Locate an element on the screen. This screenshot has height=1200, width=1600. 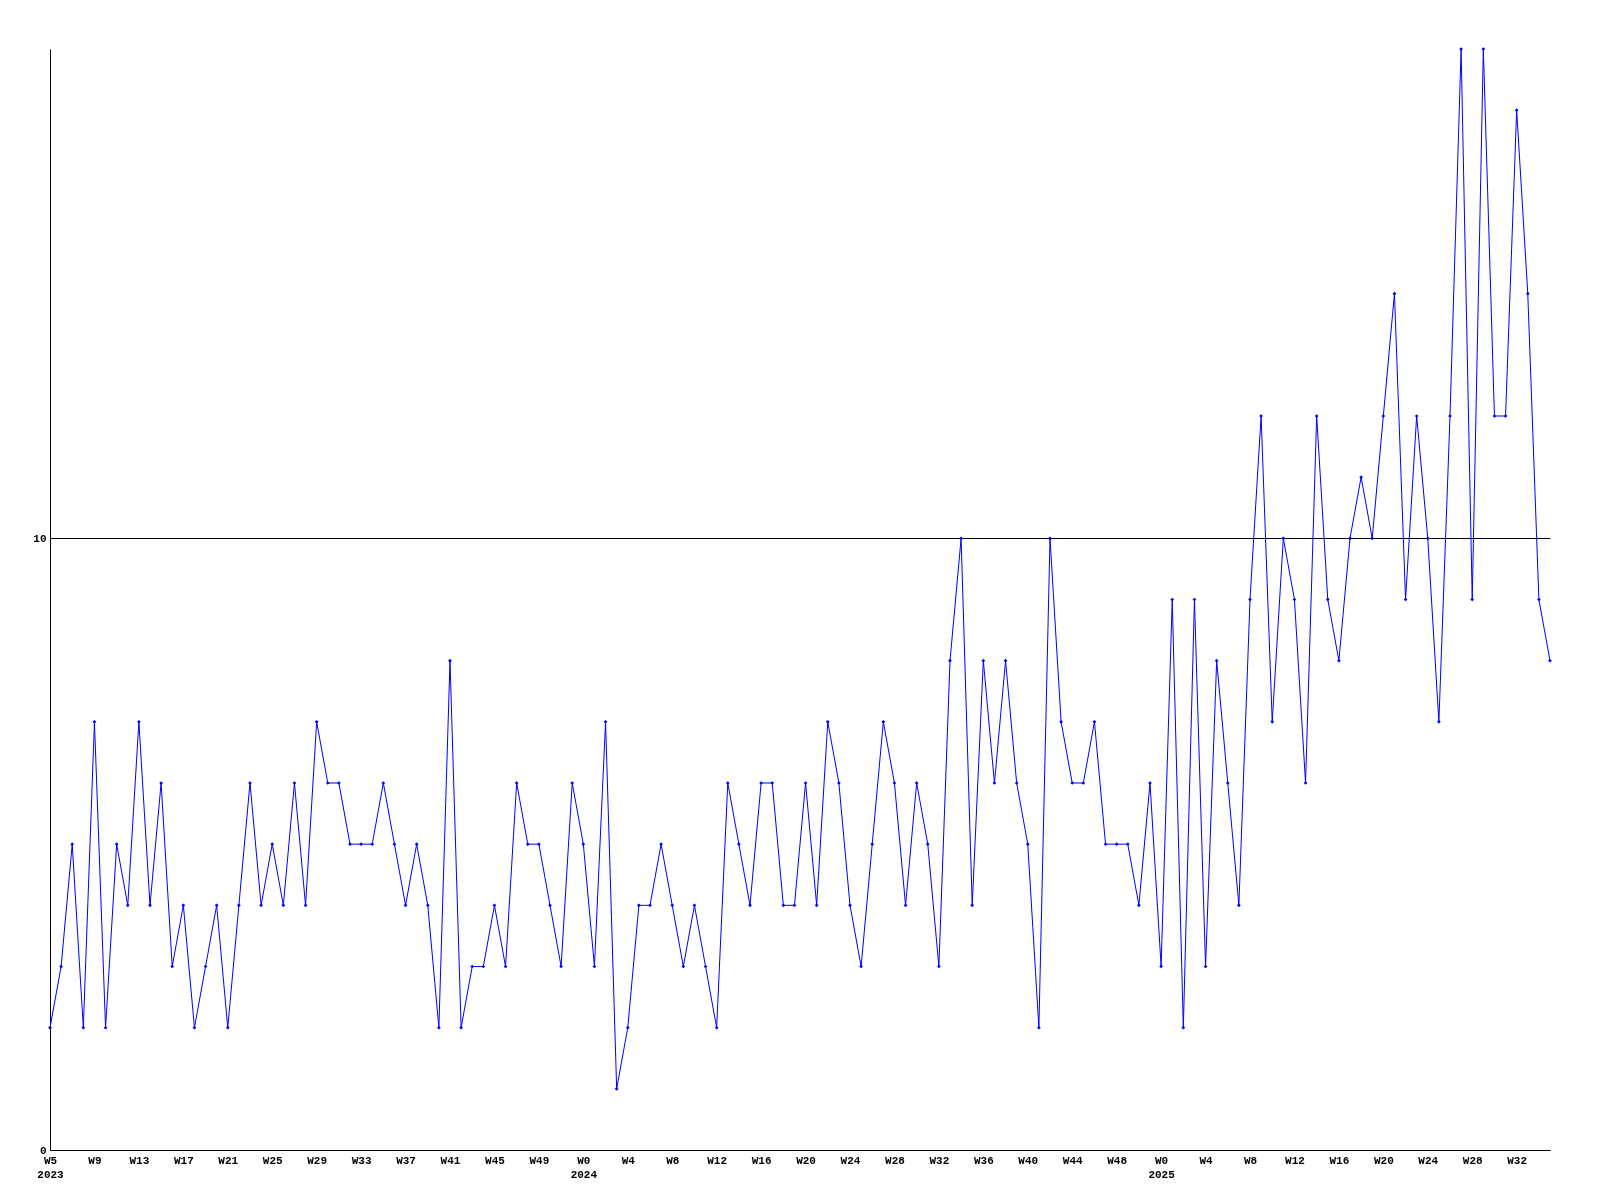
x-tick-label: W9 is located at coordinates (95, 1160).